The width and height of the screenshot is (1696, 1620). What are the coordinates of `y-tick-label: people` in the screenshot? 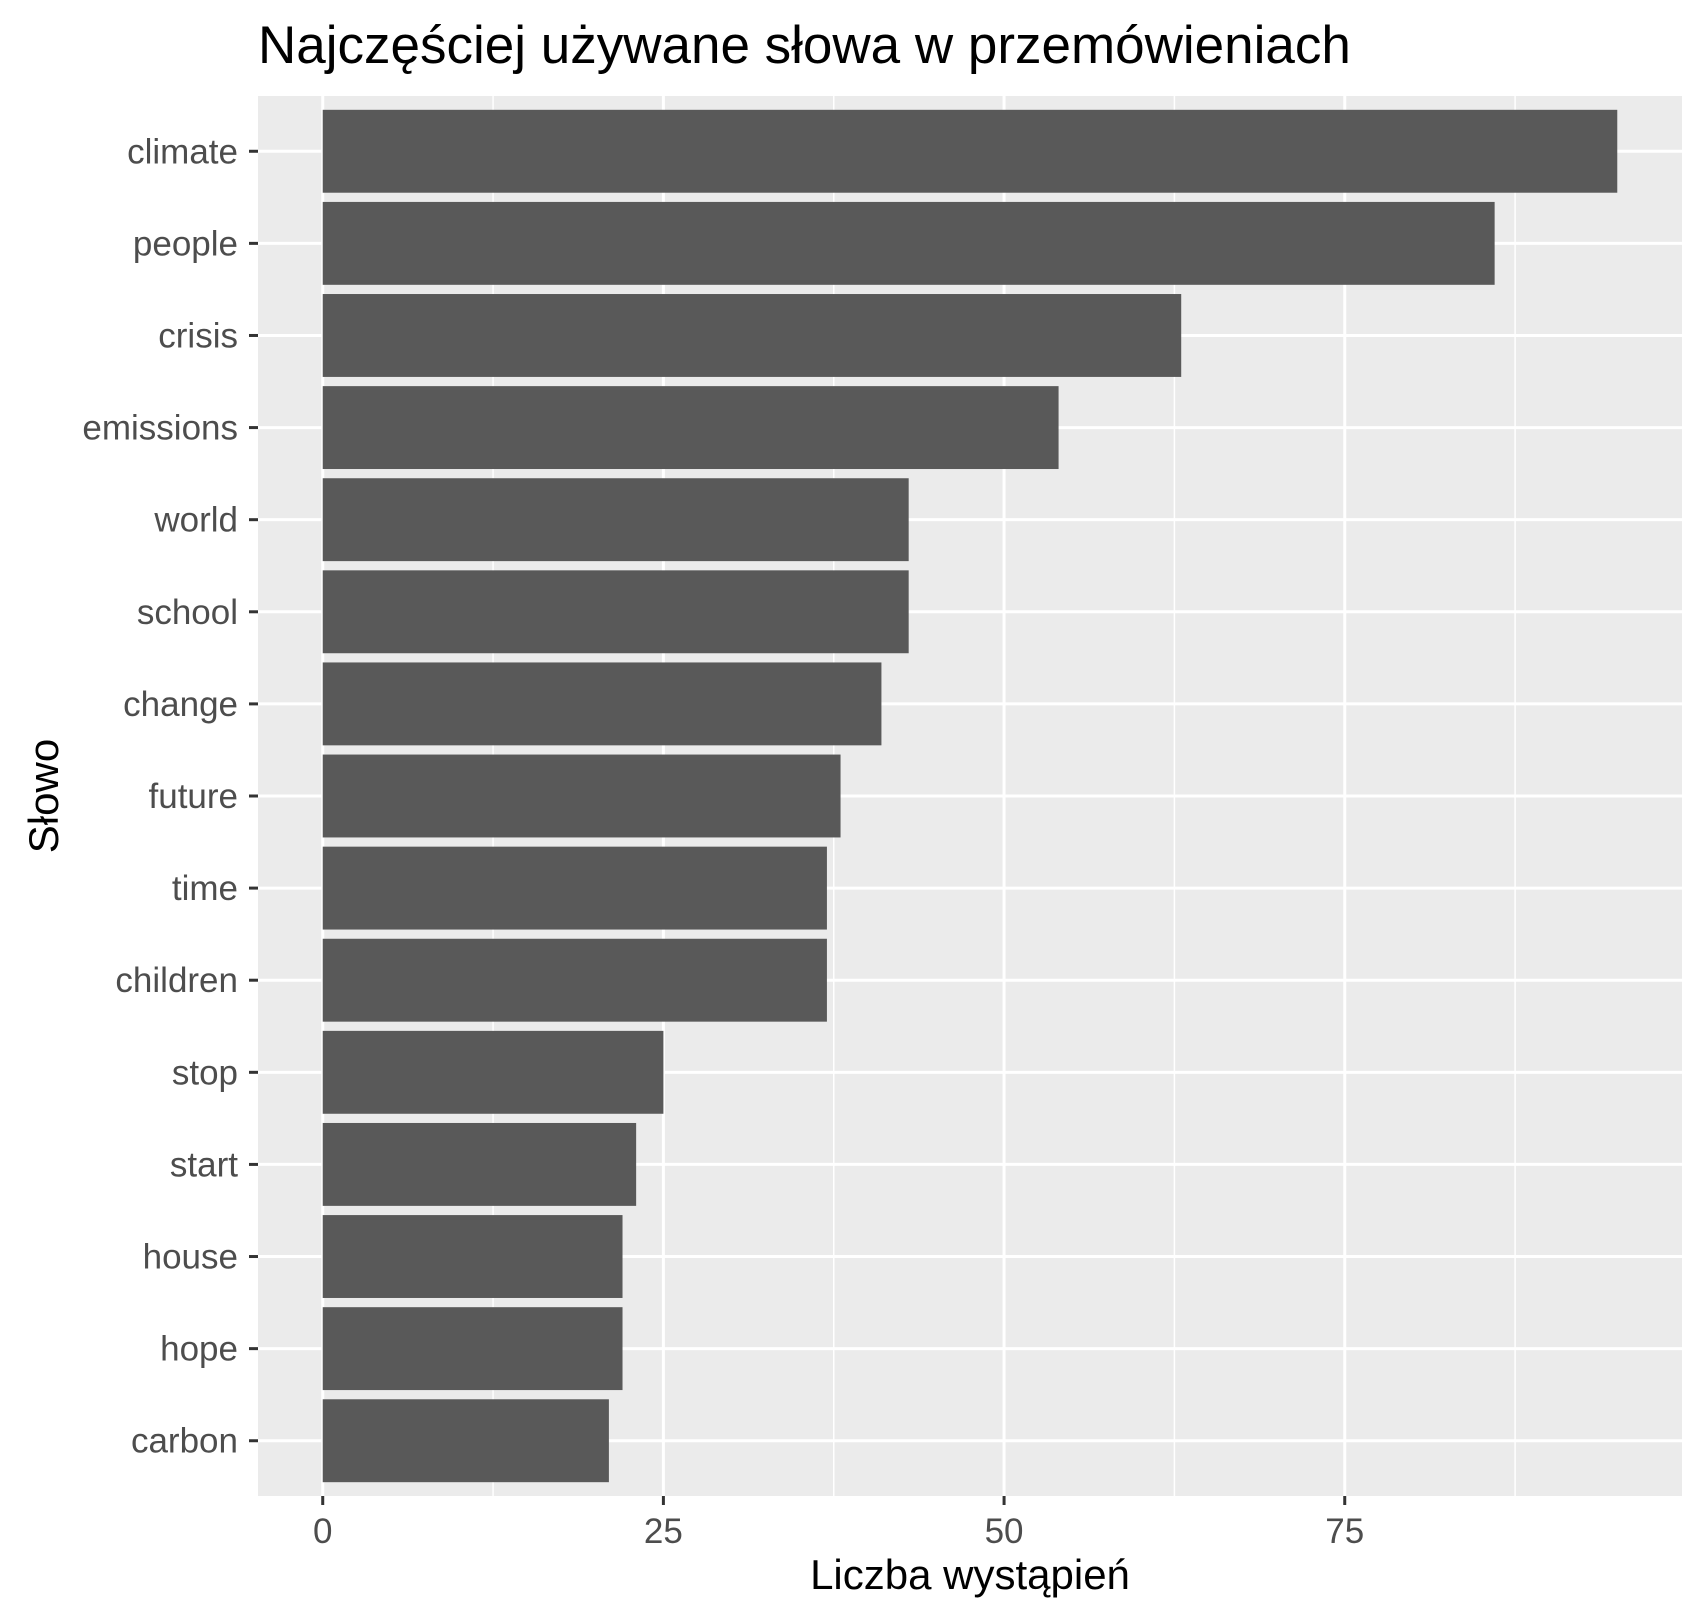 It's located at (185, 243).